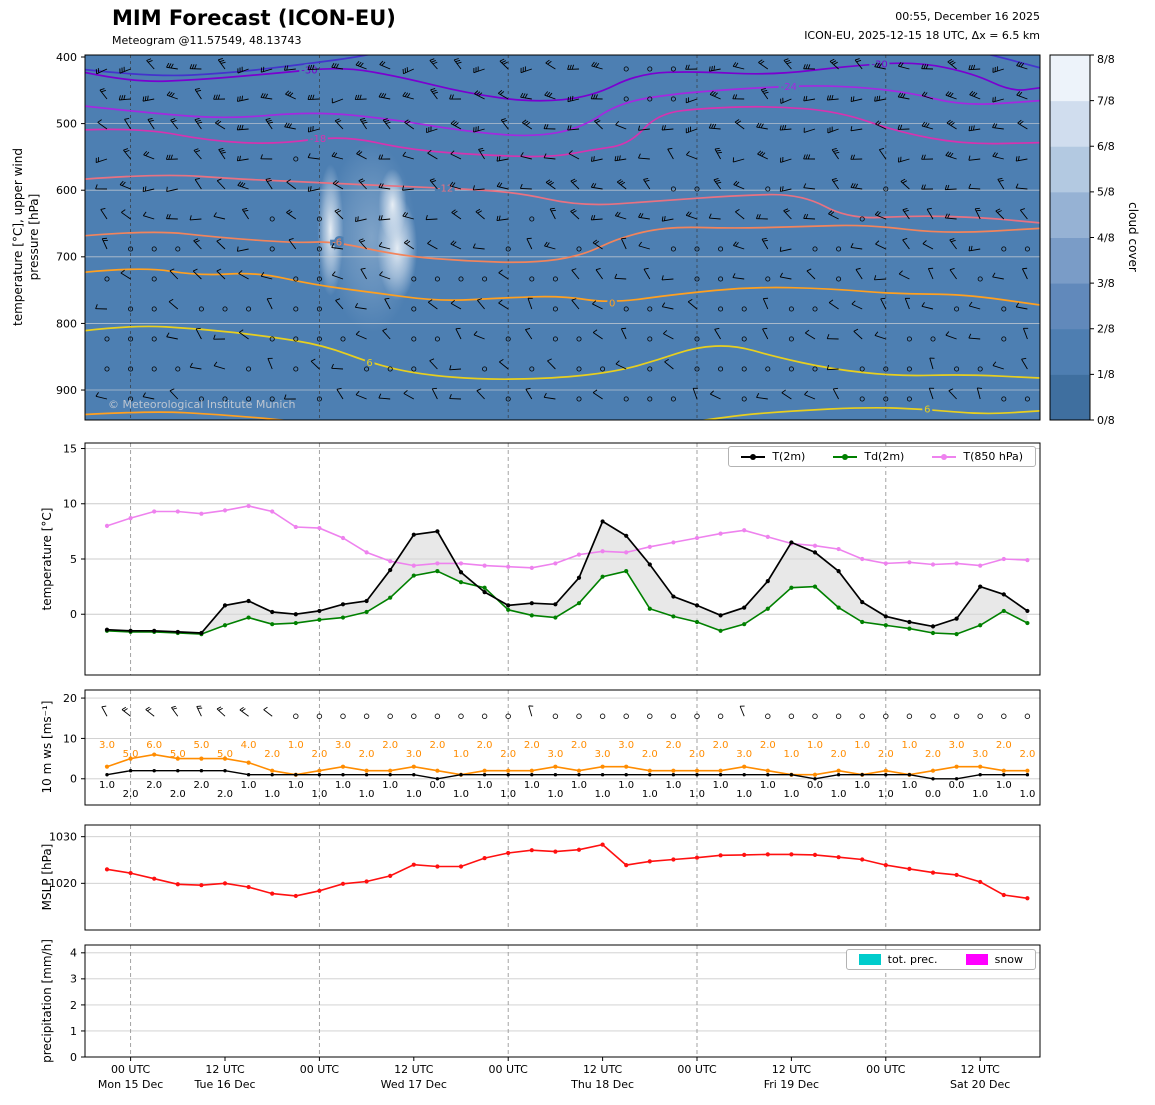  Describe the element at coordinates (1106, 237) in the screenshot. I see `colorbar-tick: 4/8` at that location.